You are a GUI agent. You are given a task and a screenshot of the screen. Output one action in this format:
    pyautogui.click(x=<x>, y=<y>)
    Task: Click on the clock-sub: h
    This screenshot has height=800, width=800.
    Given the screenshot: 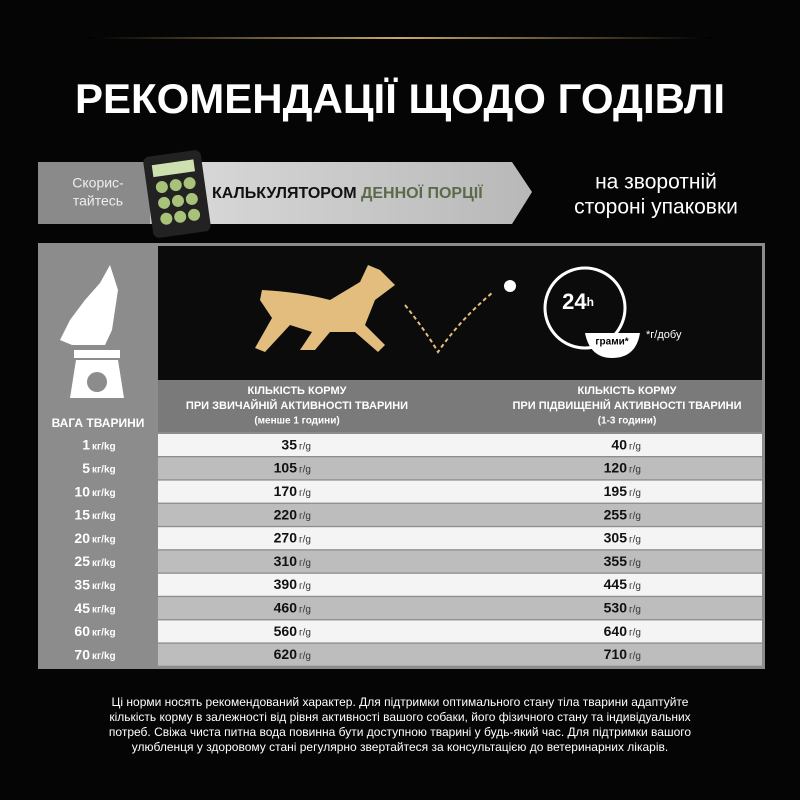 What is the action you would take?
    pyautogui.click(x=590, y=302)
    